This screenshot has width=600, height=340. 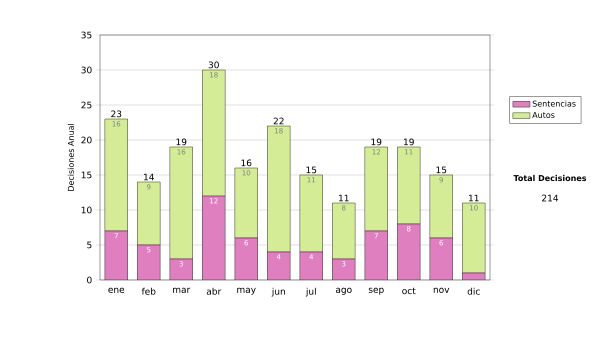 I want to click on y-tick-label: 15, so click(x=87, y=175).